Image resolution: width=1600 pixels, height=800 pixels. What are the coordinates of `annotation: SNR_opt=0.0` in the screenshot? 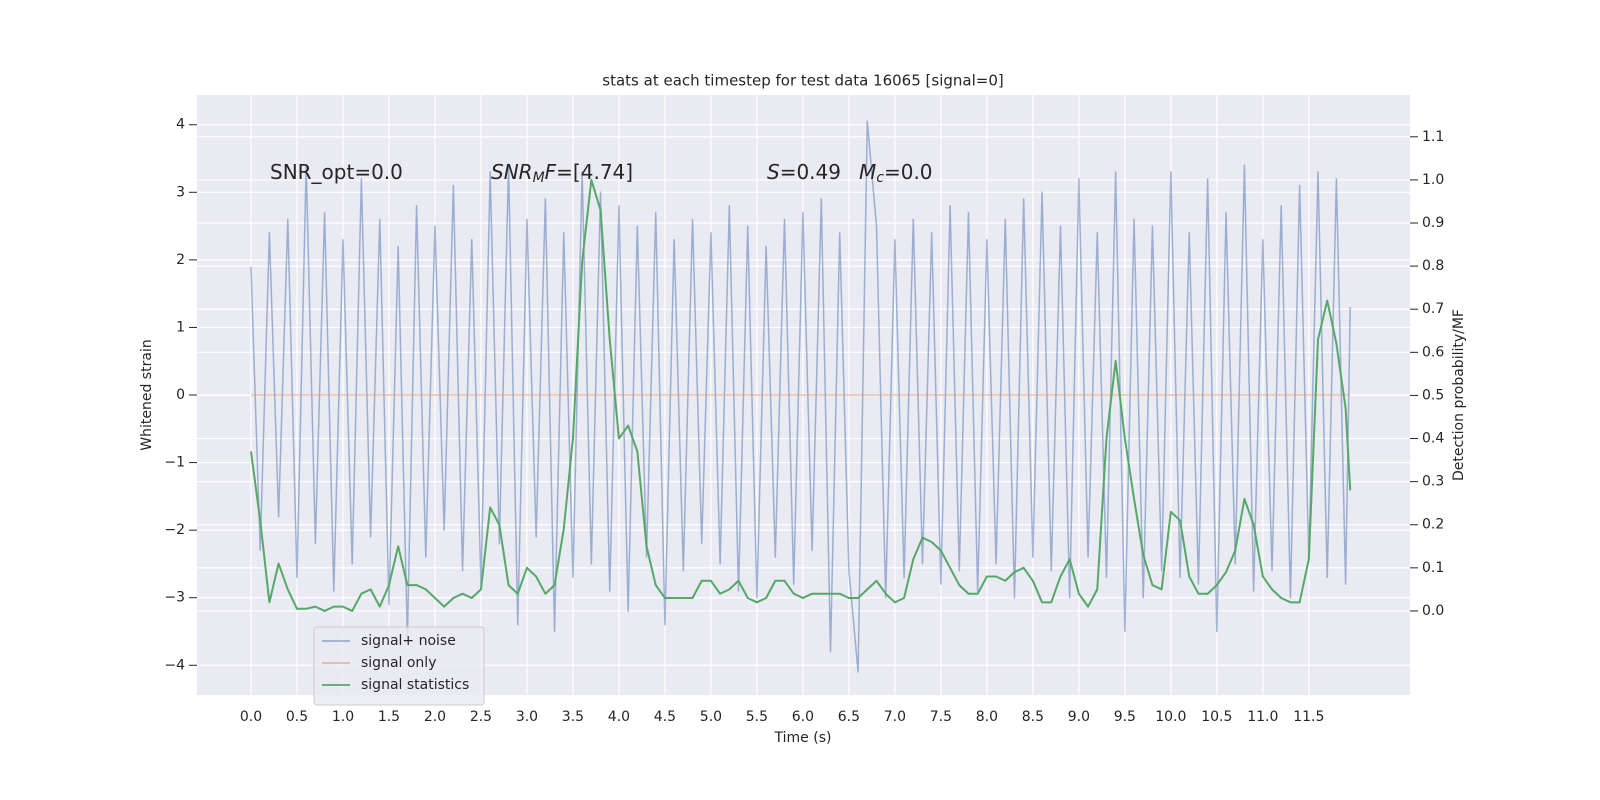 It's located at (336, 172).